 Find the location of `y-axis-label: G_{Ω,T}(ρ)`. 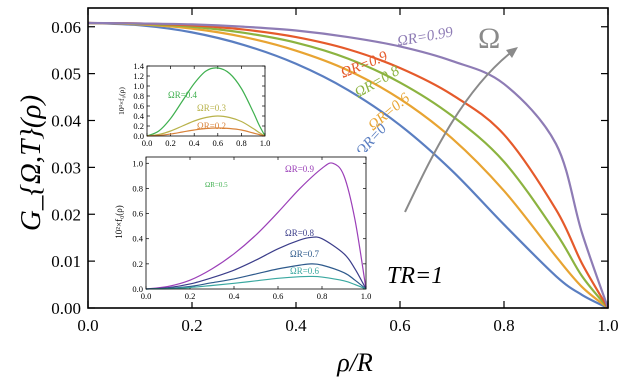

y-axis-label: G_{Ω,T}(ρ) is located at coordinates (31, 163).